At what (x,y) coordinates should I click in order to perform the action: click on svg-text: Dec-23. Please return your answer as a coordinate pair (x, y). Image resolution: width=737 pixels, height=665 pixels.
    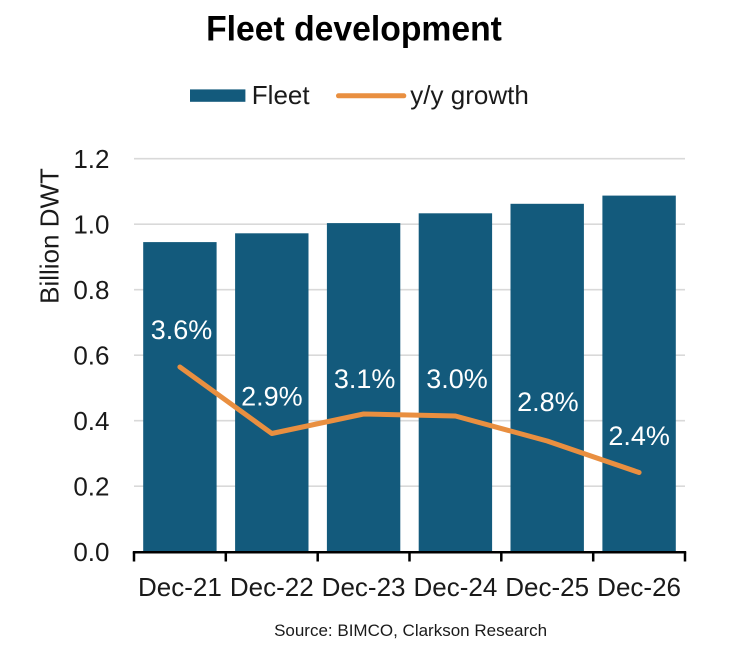
    Looking at the image, I should click on (364, 587).